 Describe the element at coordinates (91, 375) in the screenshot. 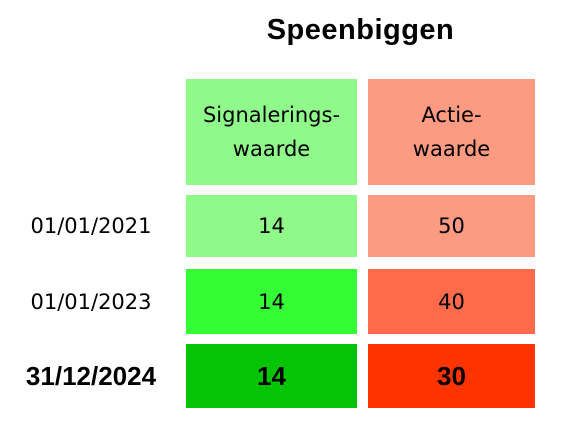

I see `row-label: 31/12/2024` at that location.